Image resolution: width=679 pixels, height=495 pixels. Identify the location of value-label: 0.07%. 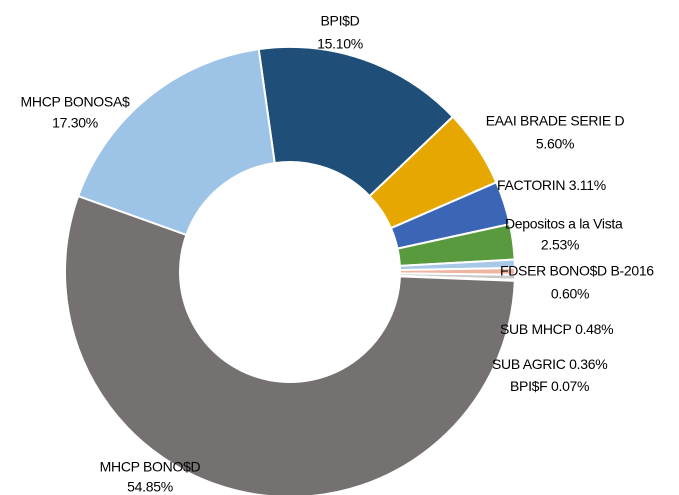
(570, 386).